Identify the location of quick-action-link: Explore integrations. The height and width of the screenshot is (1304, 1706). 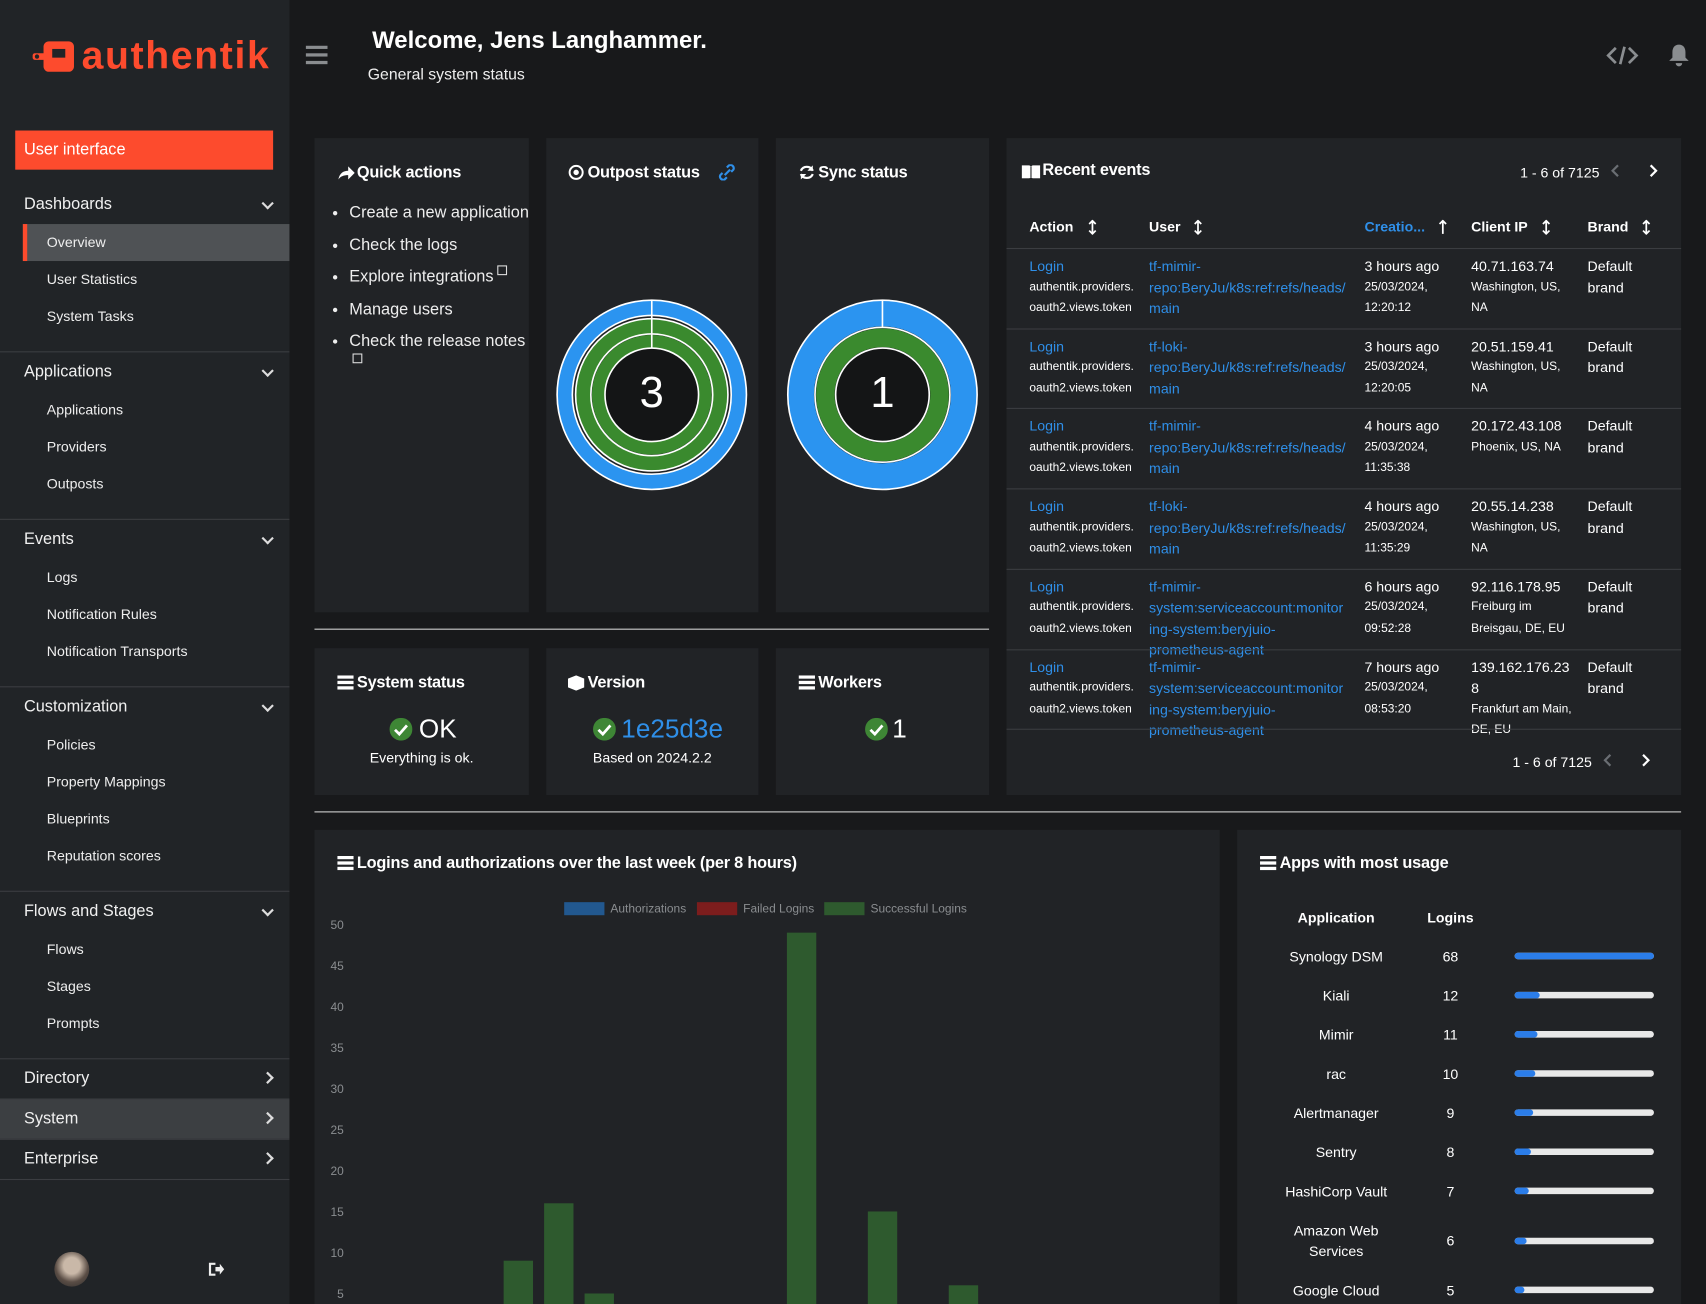
(427, 277).